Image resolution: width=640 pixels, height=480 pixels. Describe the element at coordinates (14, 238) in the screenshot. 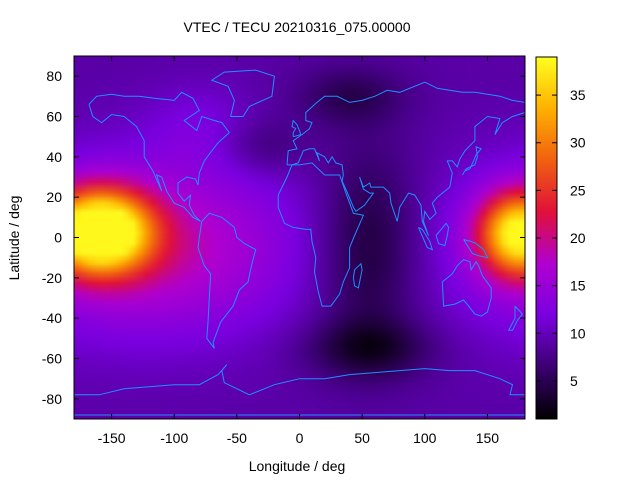

I see `y-axis-label: Latitude / deg` at that location.